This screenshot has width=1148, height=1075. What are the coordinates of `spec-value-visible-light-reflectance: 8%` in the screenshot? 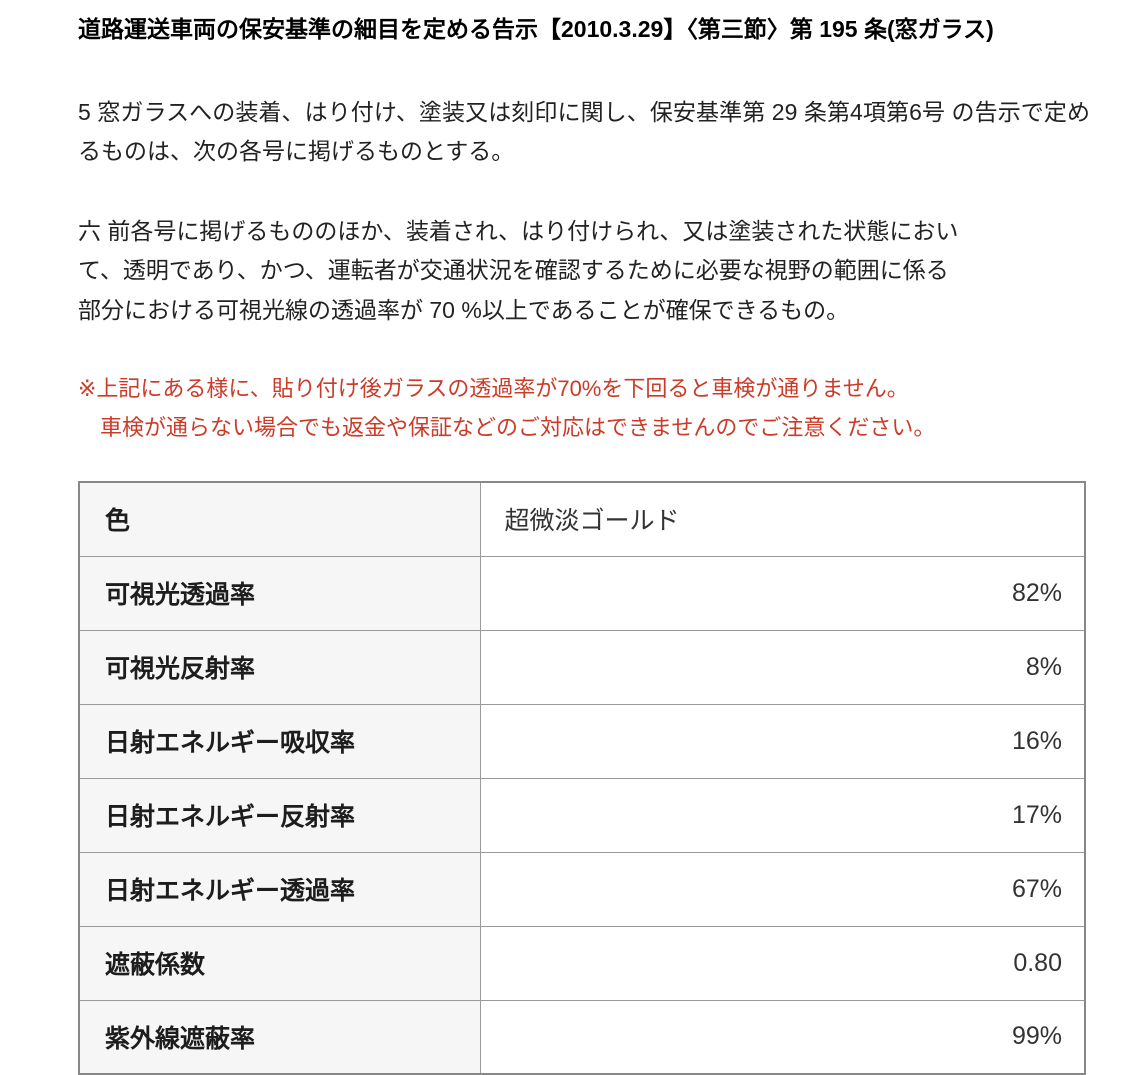 It's located at (782, 667).